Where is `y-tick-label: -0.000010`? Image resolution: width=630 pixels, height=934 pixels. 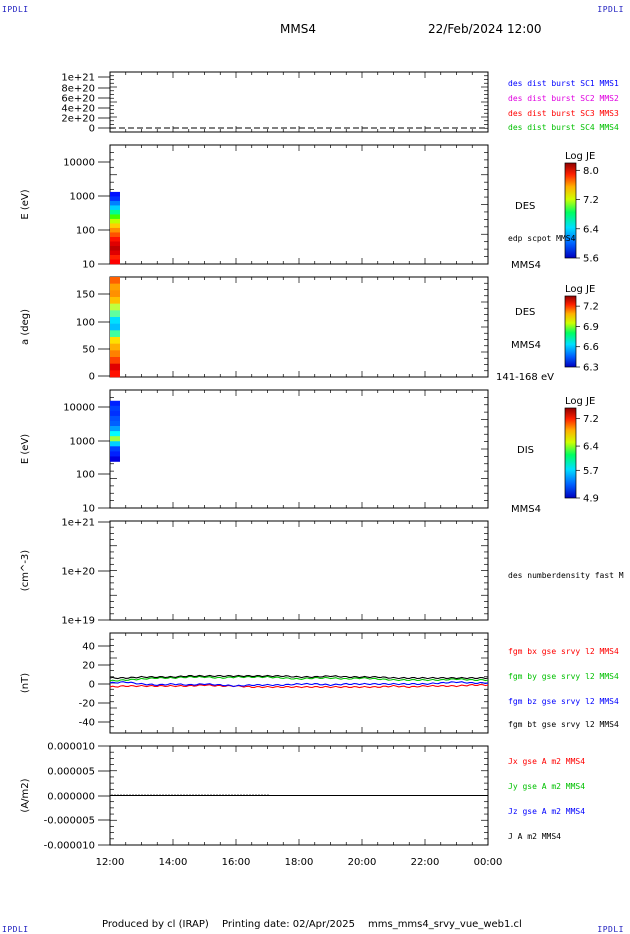 y-tick-label: -0.000010 is located at coordinates (69, 846).